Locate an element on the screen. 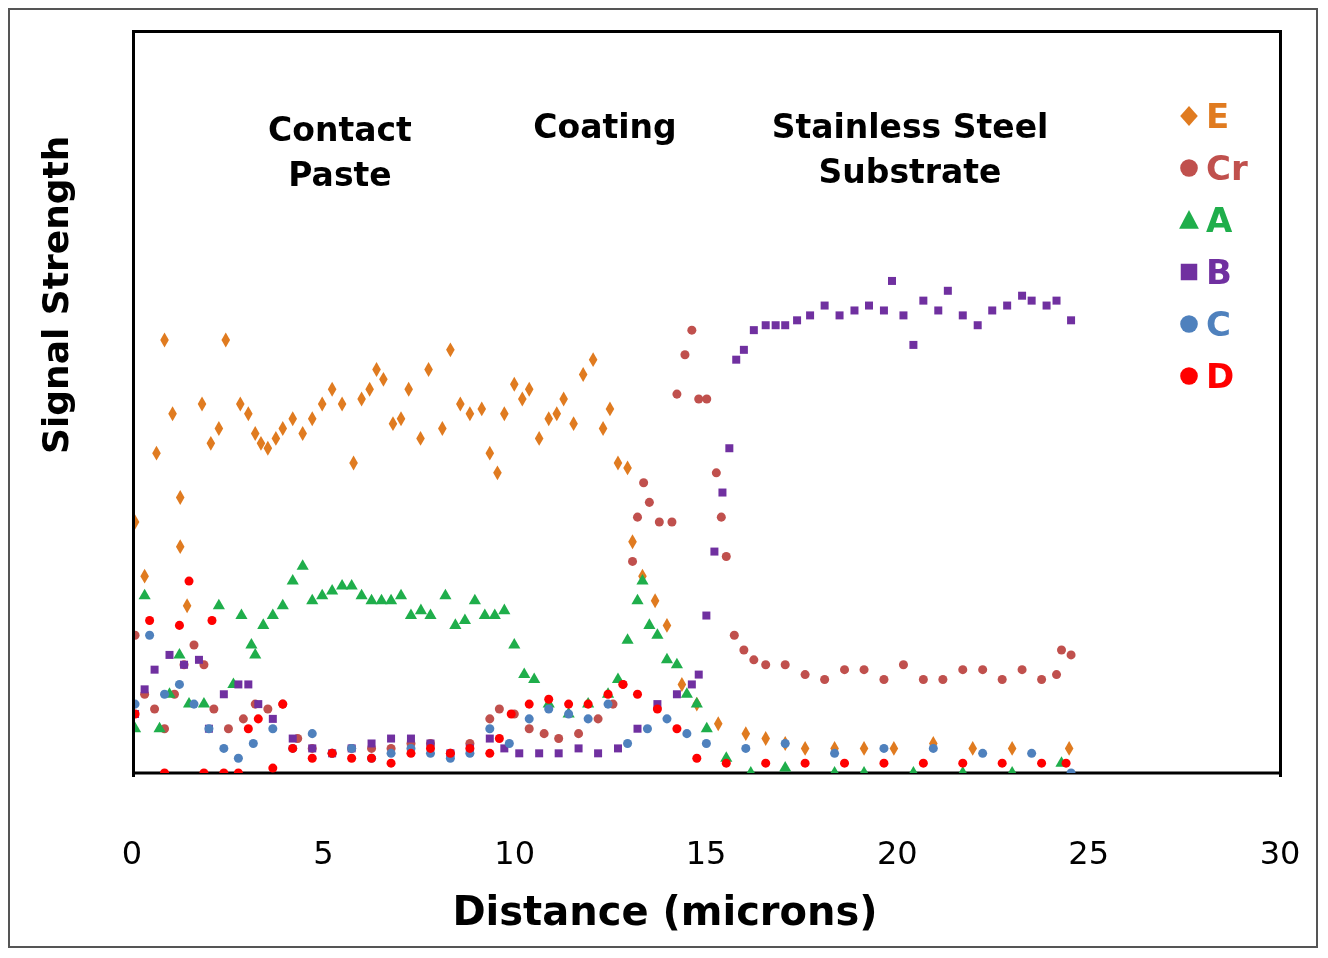  legend-label: Cr is located at coordinates (1227, 168).